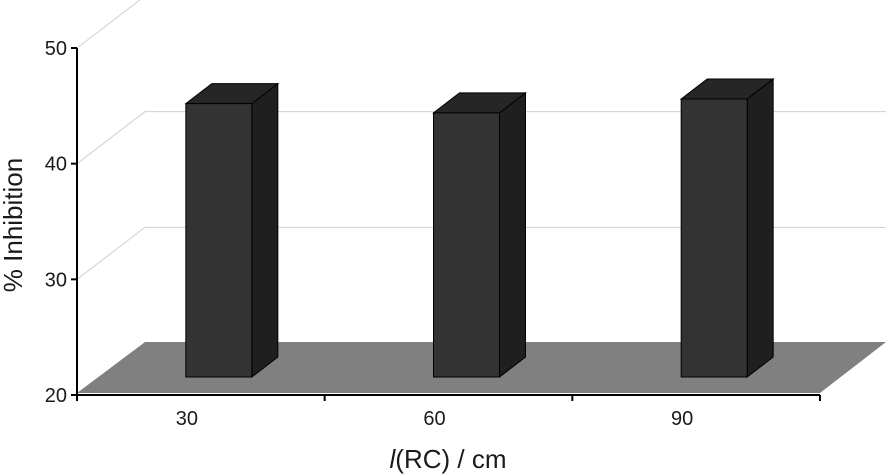 The height and width of the screenshot is (476, 886). I want to click on x-tick-labels: 30 60 90, so click(435, 419).